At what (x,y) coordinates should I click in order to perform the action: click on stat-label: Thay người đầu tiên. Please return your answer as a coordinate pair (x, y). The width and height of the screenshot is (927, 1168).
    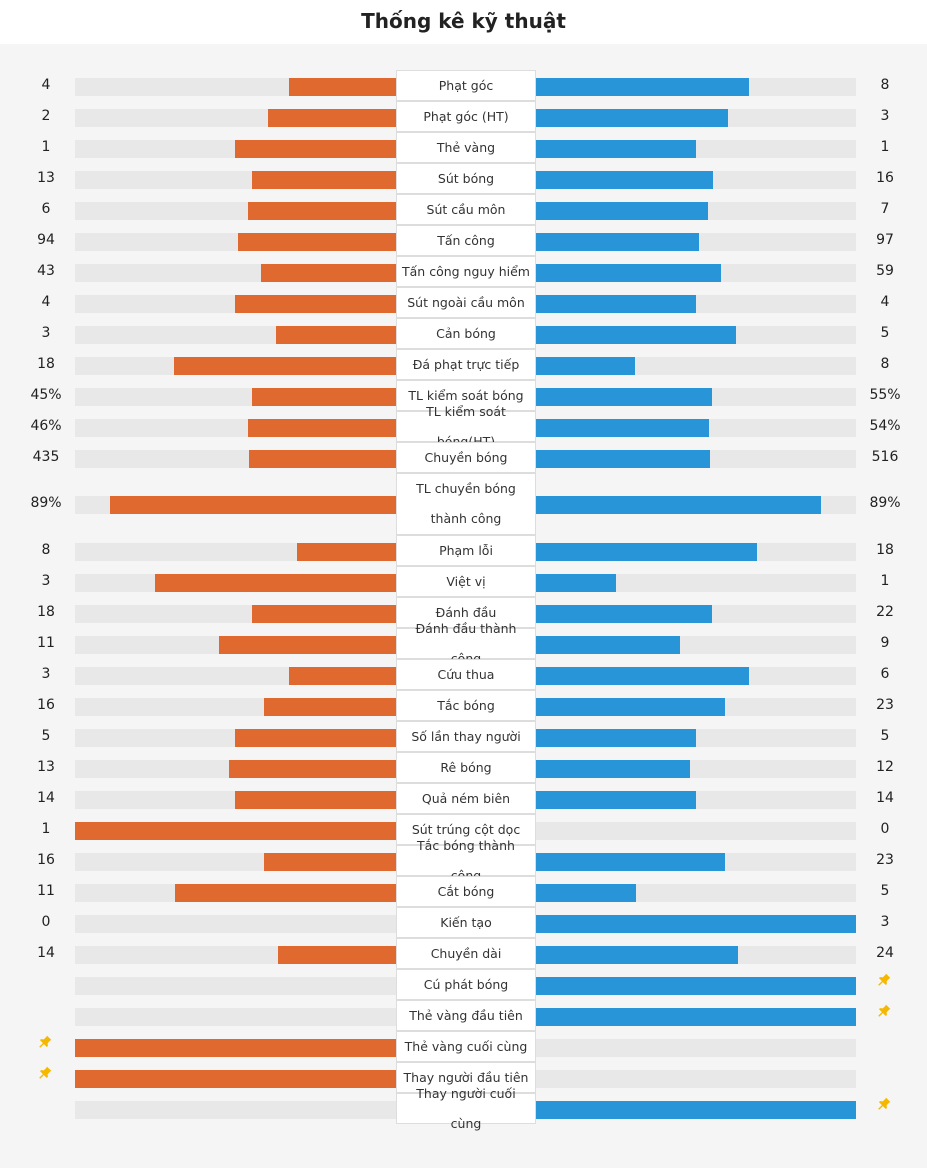
    Looking at the image, I should click on (466, 1077).